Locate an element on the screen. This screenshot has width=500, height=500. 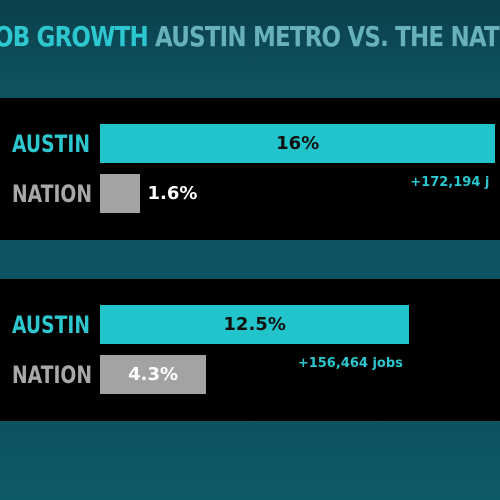
value-label-austin: 16% is located at coordinates (298, 143).